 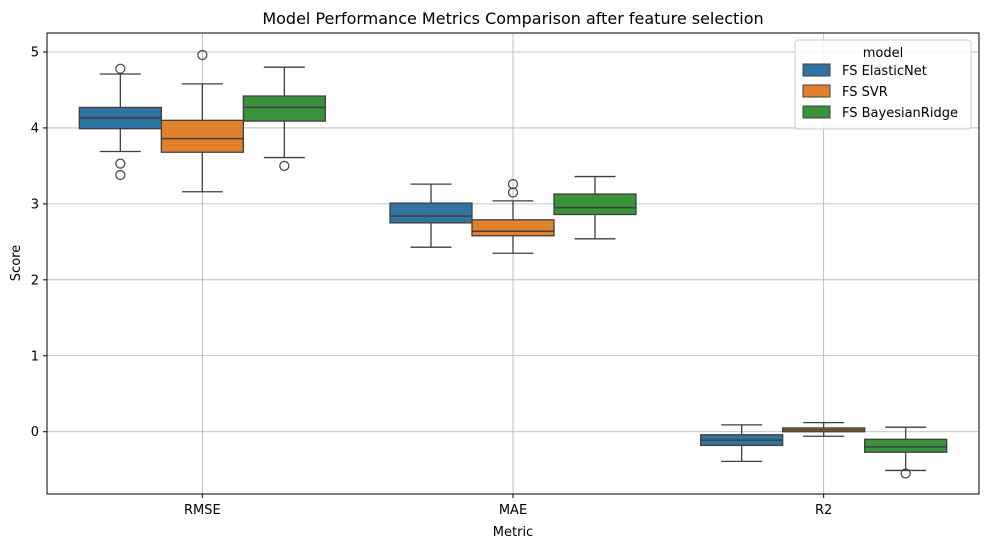 I want to click on legend-label: FS BayesianRidge, so click(x=900, y=113).